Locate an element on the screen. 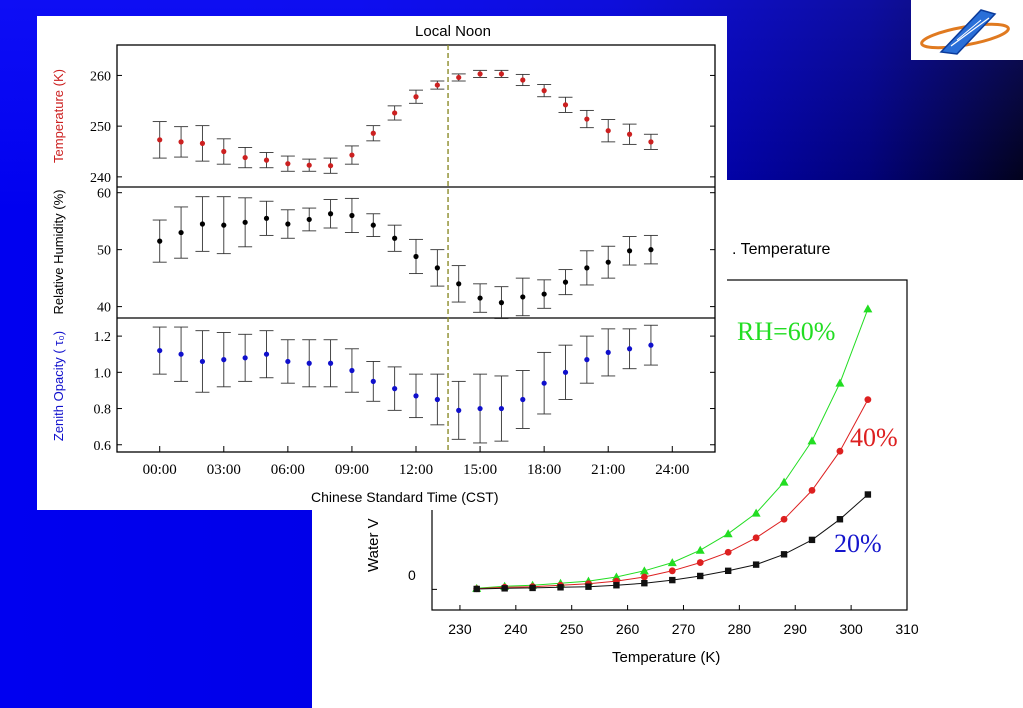  back-x-ticks: 230 240 250 260 270 280 290 300 310 is located at coordinates (675, 612).